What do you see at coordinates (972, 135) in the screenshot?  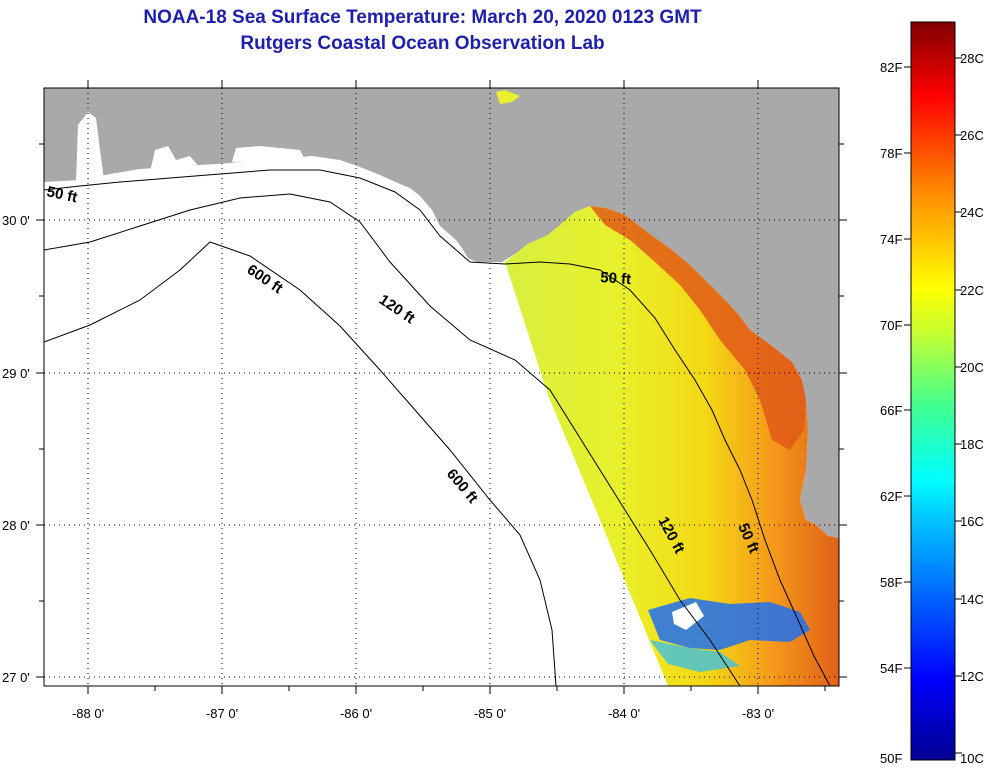 I see `colorbar-label-26c: 26C` at bounding box center [972, 135].